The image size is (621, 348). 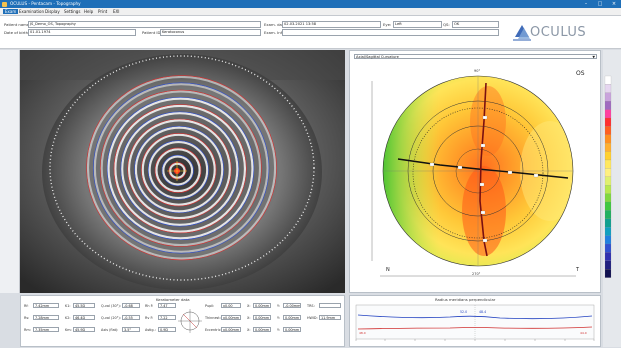 I want to click on app-icon, so click(x=4, y=4).